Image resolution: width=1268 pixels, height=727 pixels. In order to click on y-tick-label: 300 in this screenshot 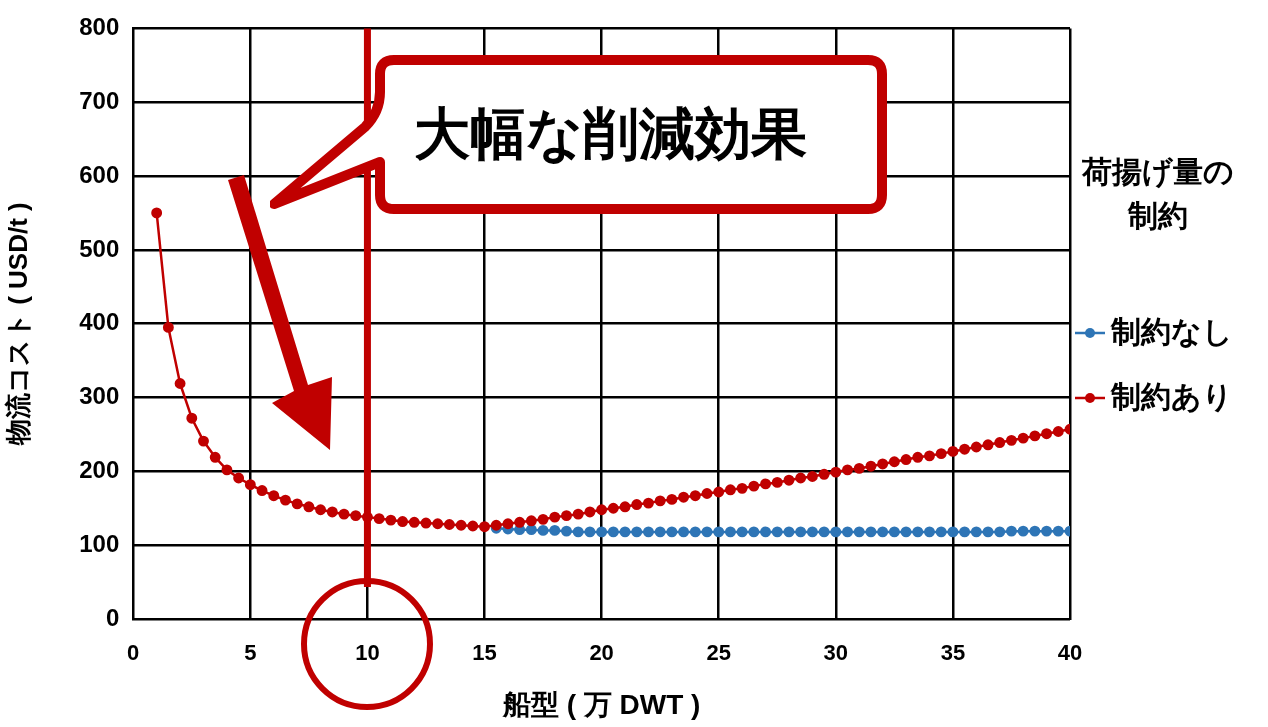, I will do `click(99, 396)`.